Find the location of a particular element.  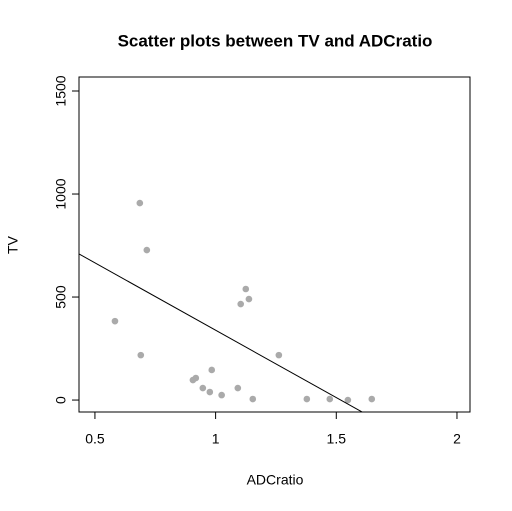

y-tick-label: 500 is located at coordinates (61, 297).